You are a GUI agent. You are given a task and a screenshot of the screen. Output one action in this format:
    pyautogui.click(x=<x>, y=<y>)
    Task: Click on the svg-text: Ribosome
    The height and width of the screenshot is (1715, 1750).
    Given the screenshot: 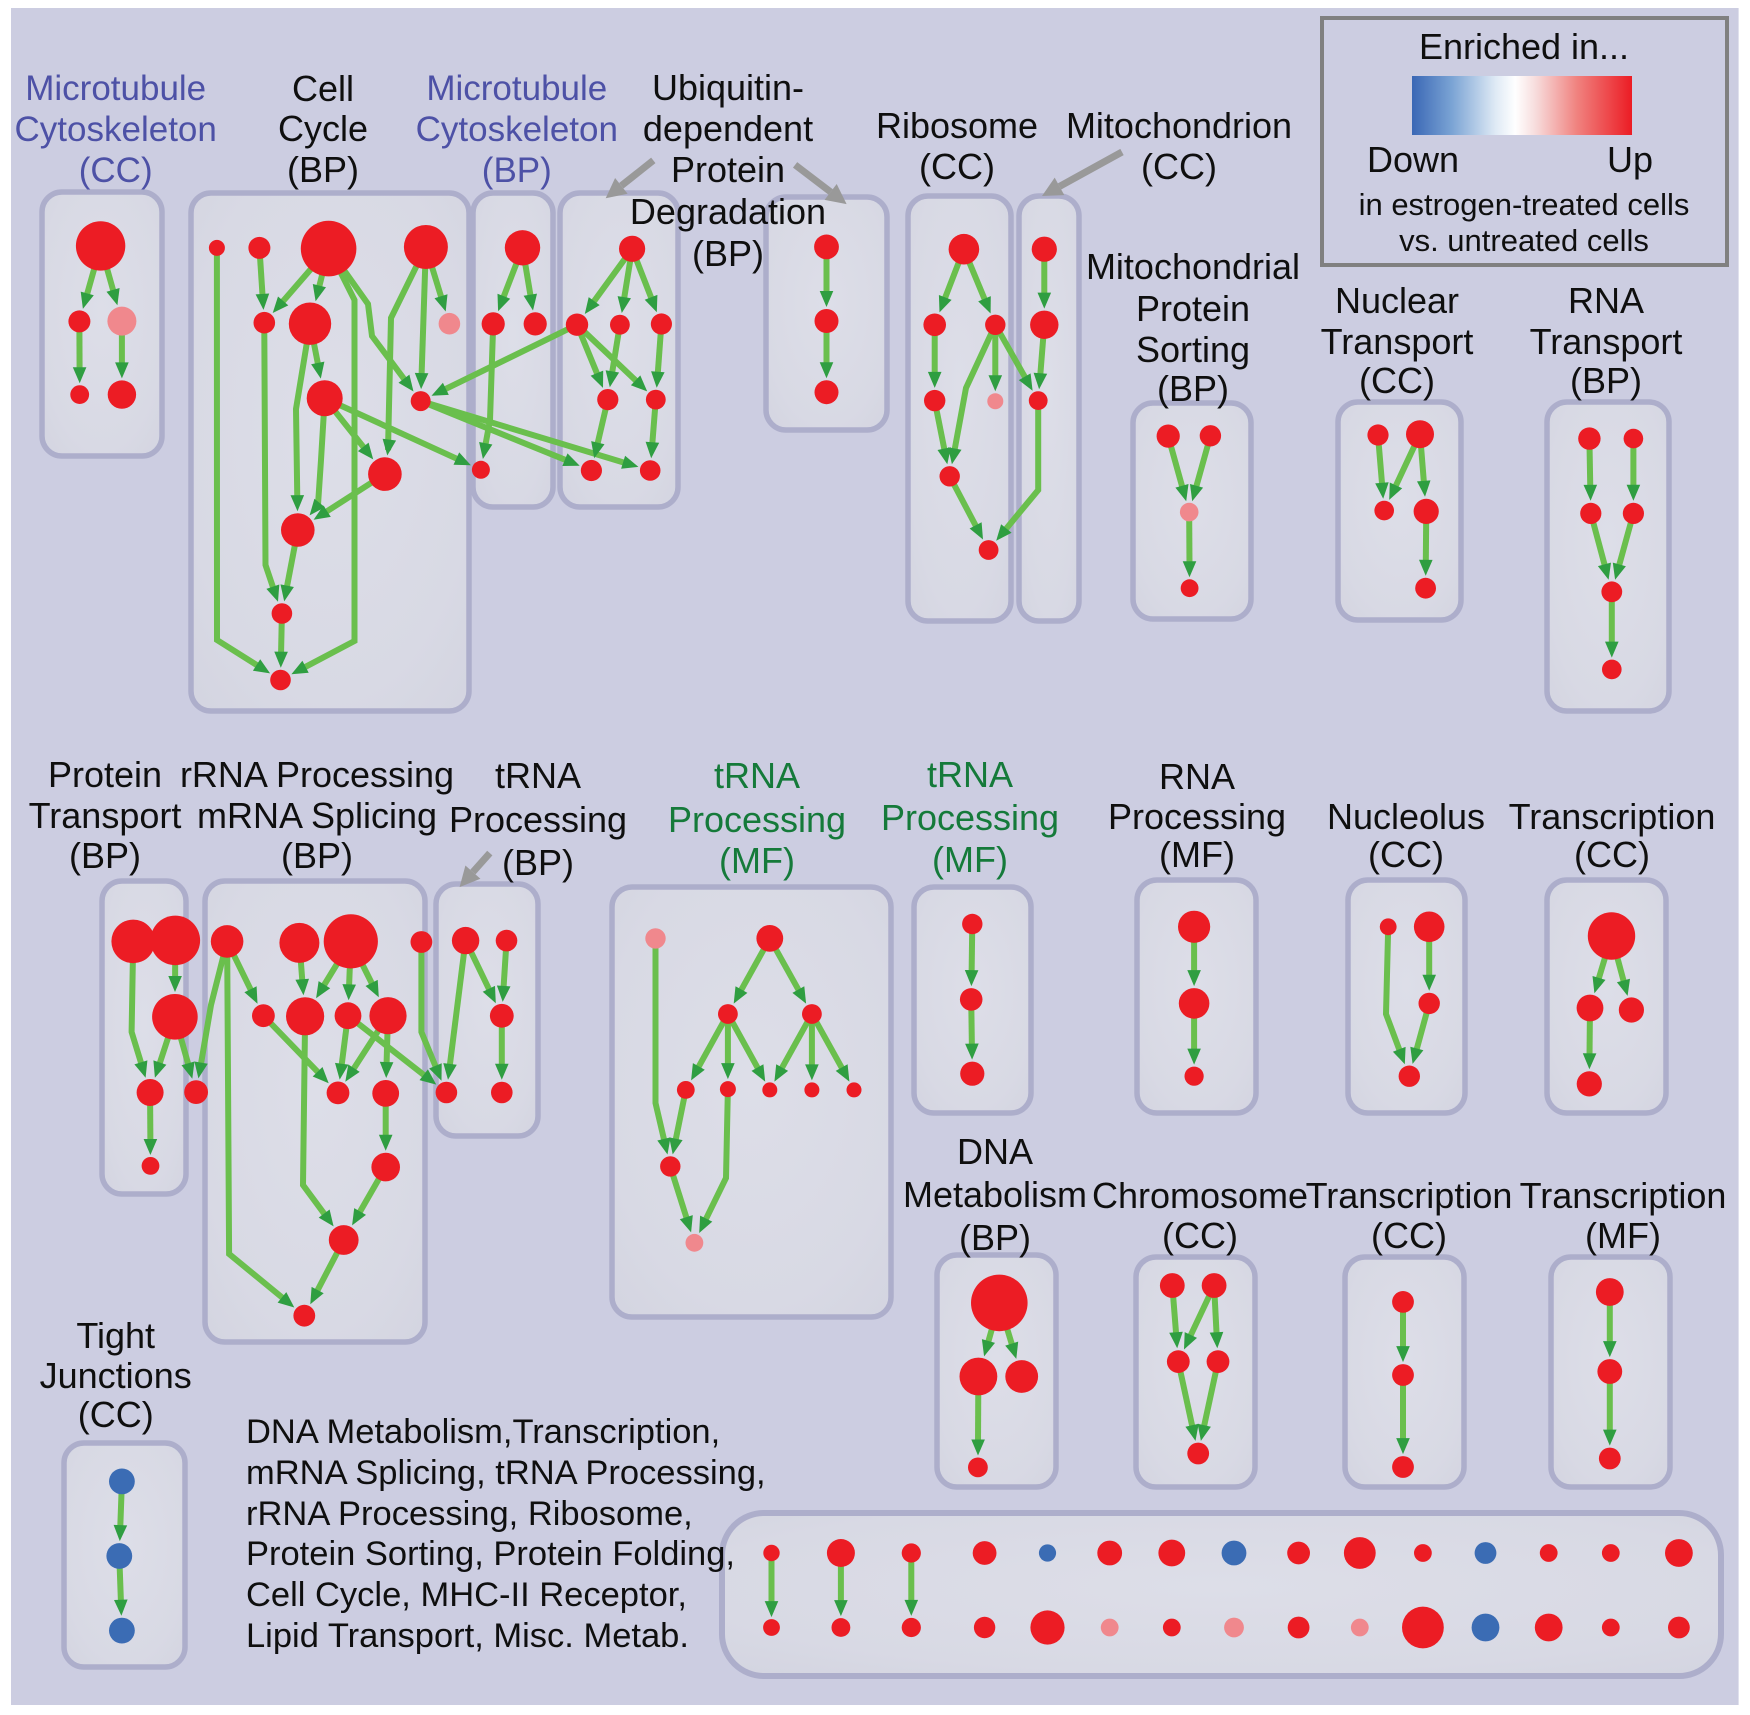 What is the action you would take?
    pyautogui.click(x=957, y=125)
    